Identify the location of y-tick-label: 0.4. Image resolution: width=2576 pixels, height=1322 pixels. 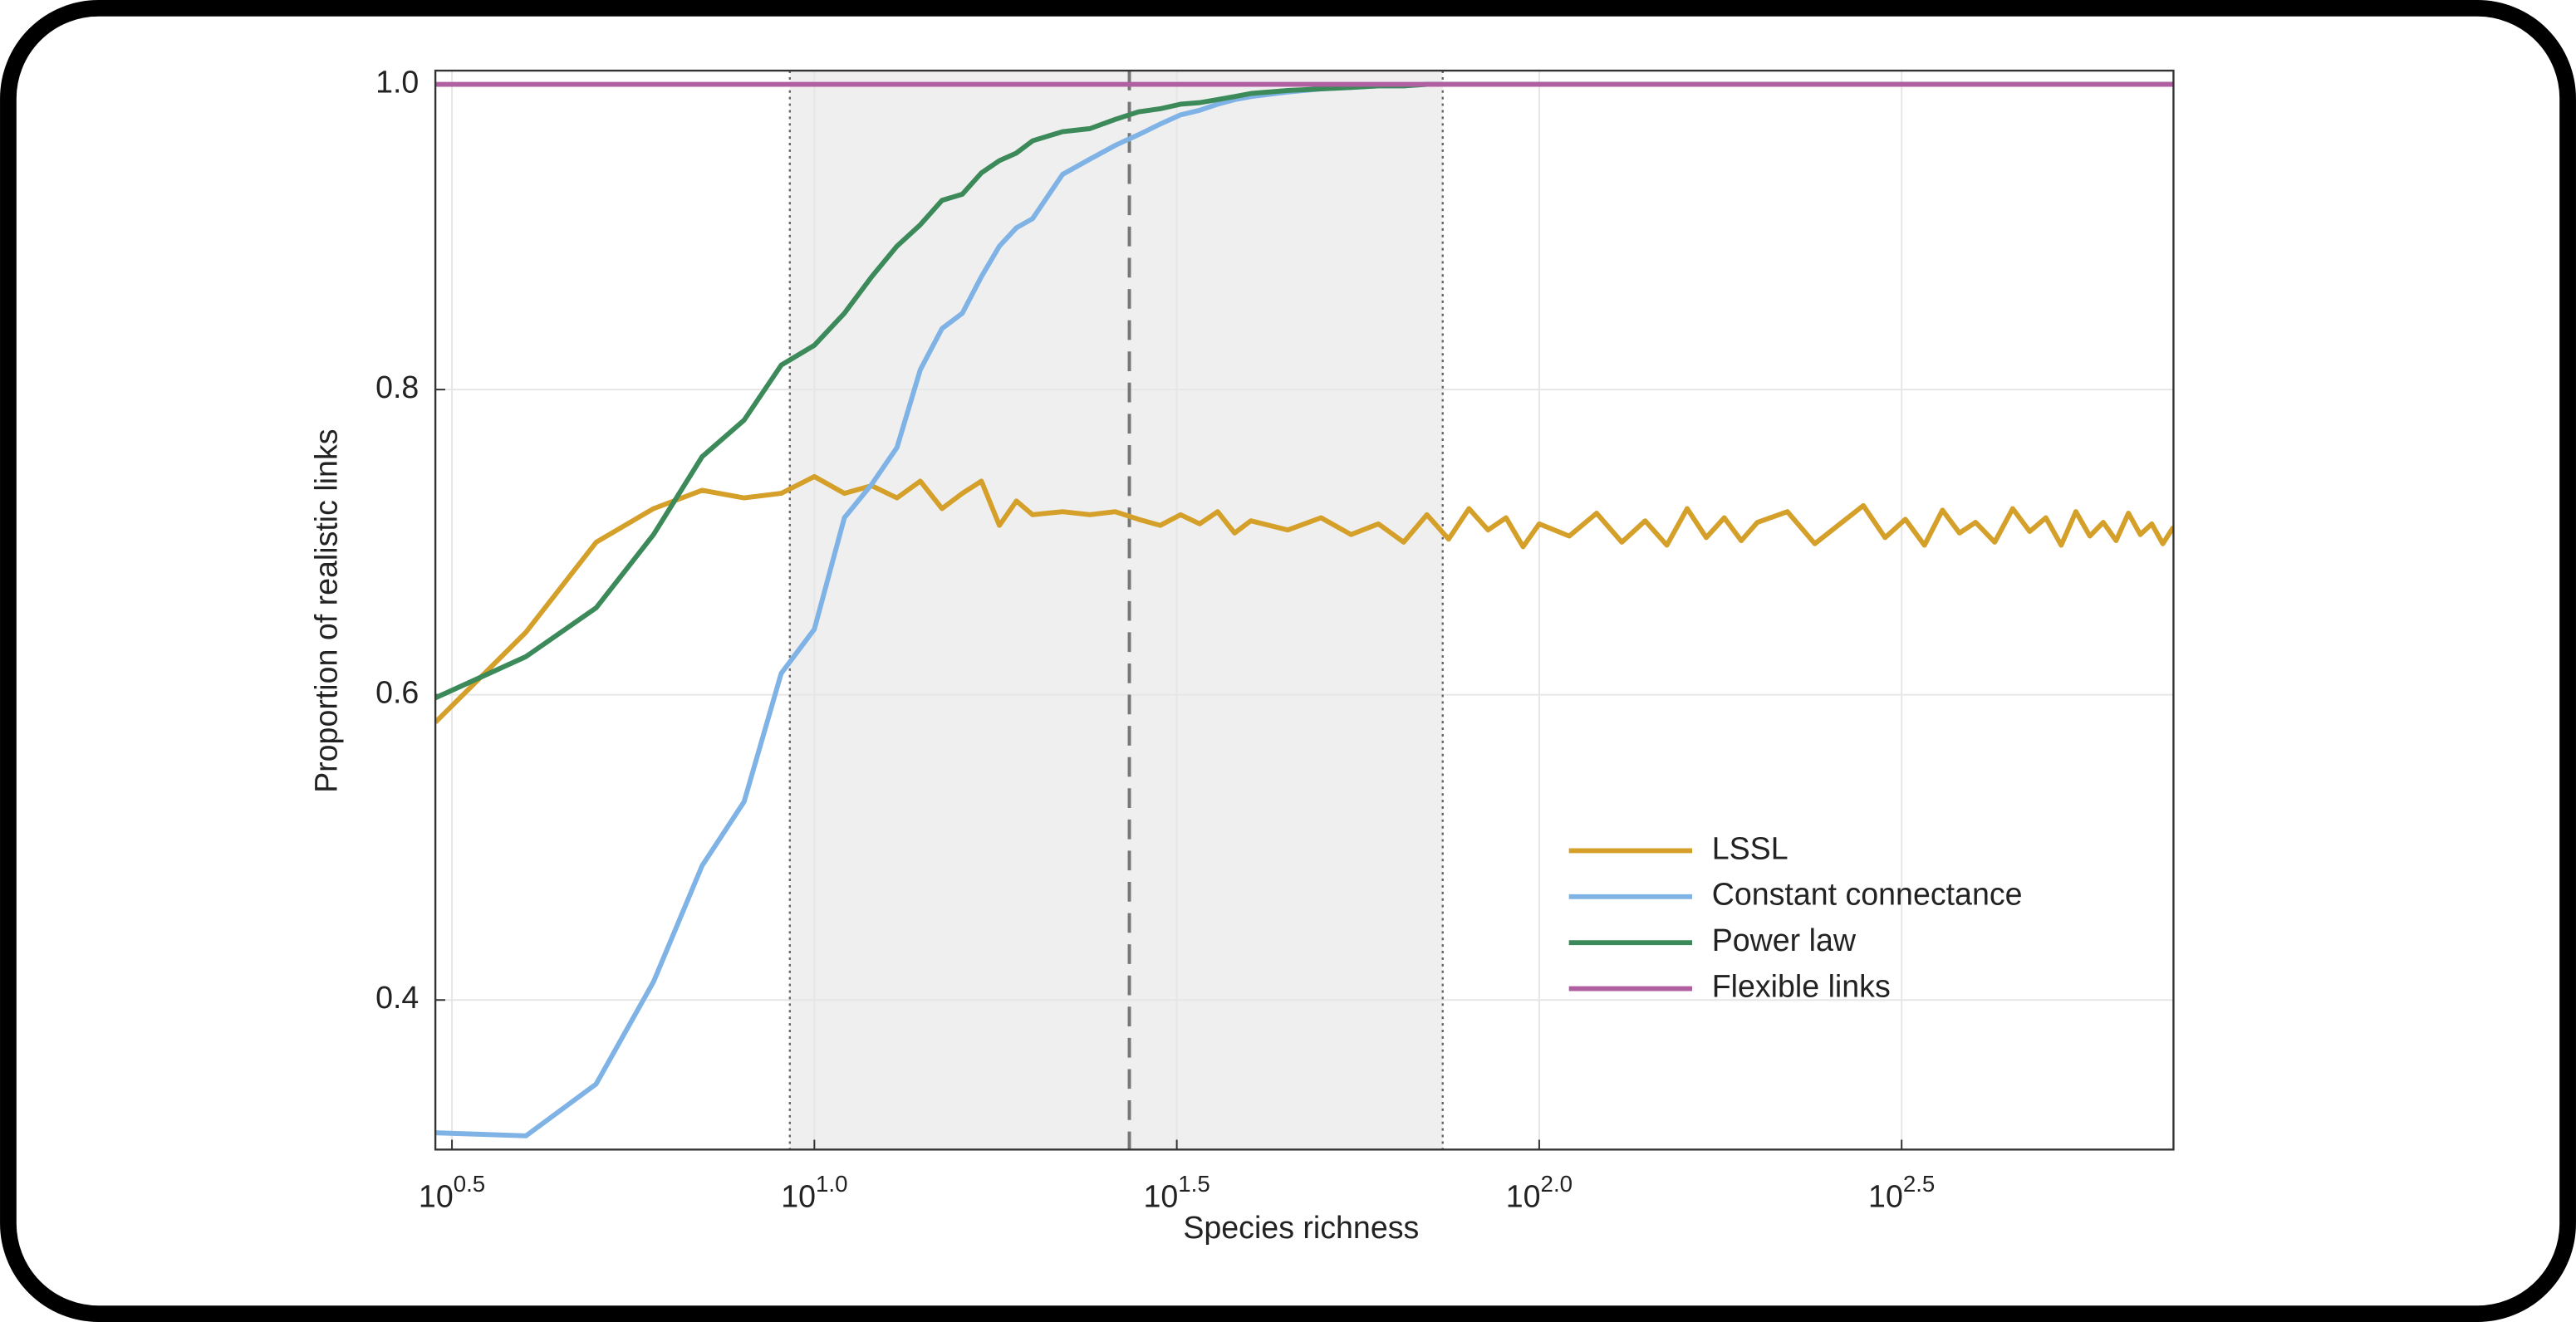
(397, 997).